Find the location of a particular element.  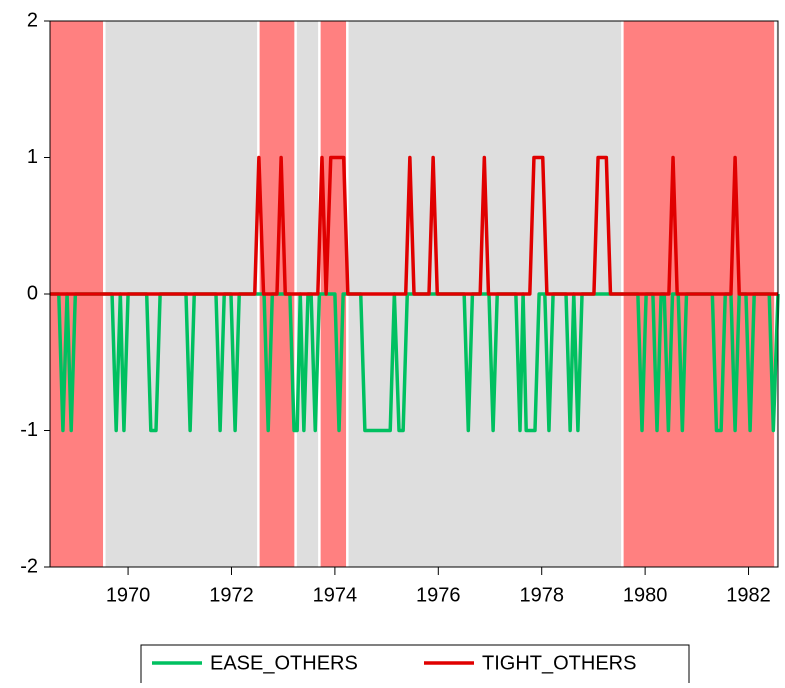

x-tick-label: 1972 is located at coordinates (231, 595).